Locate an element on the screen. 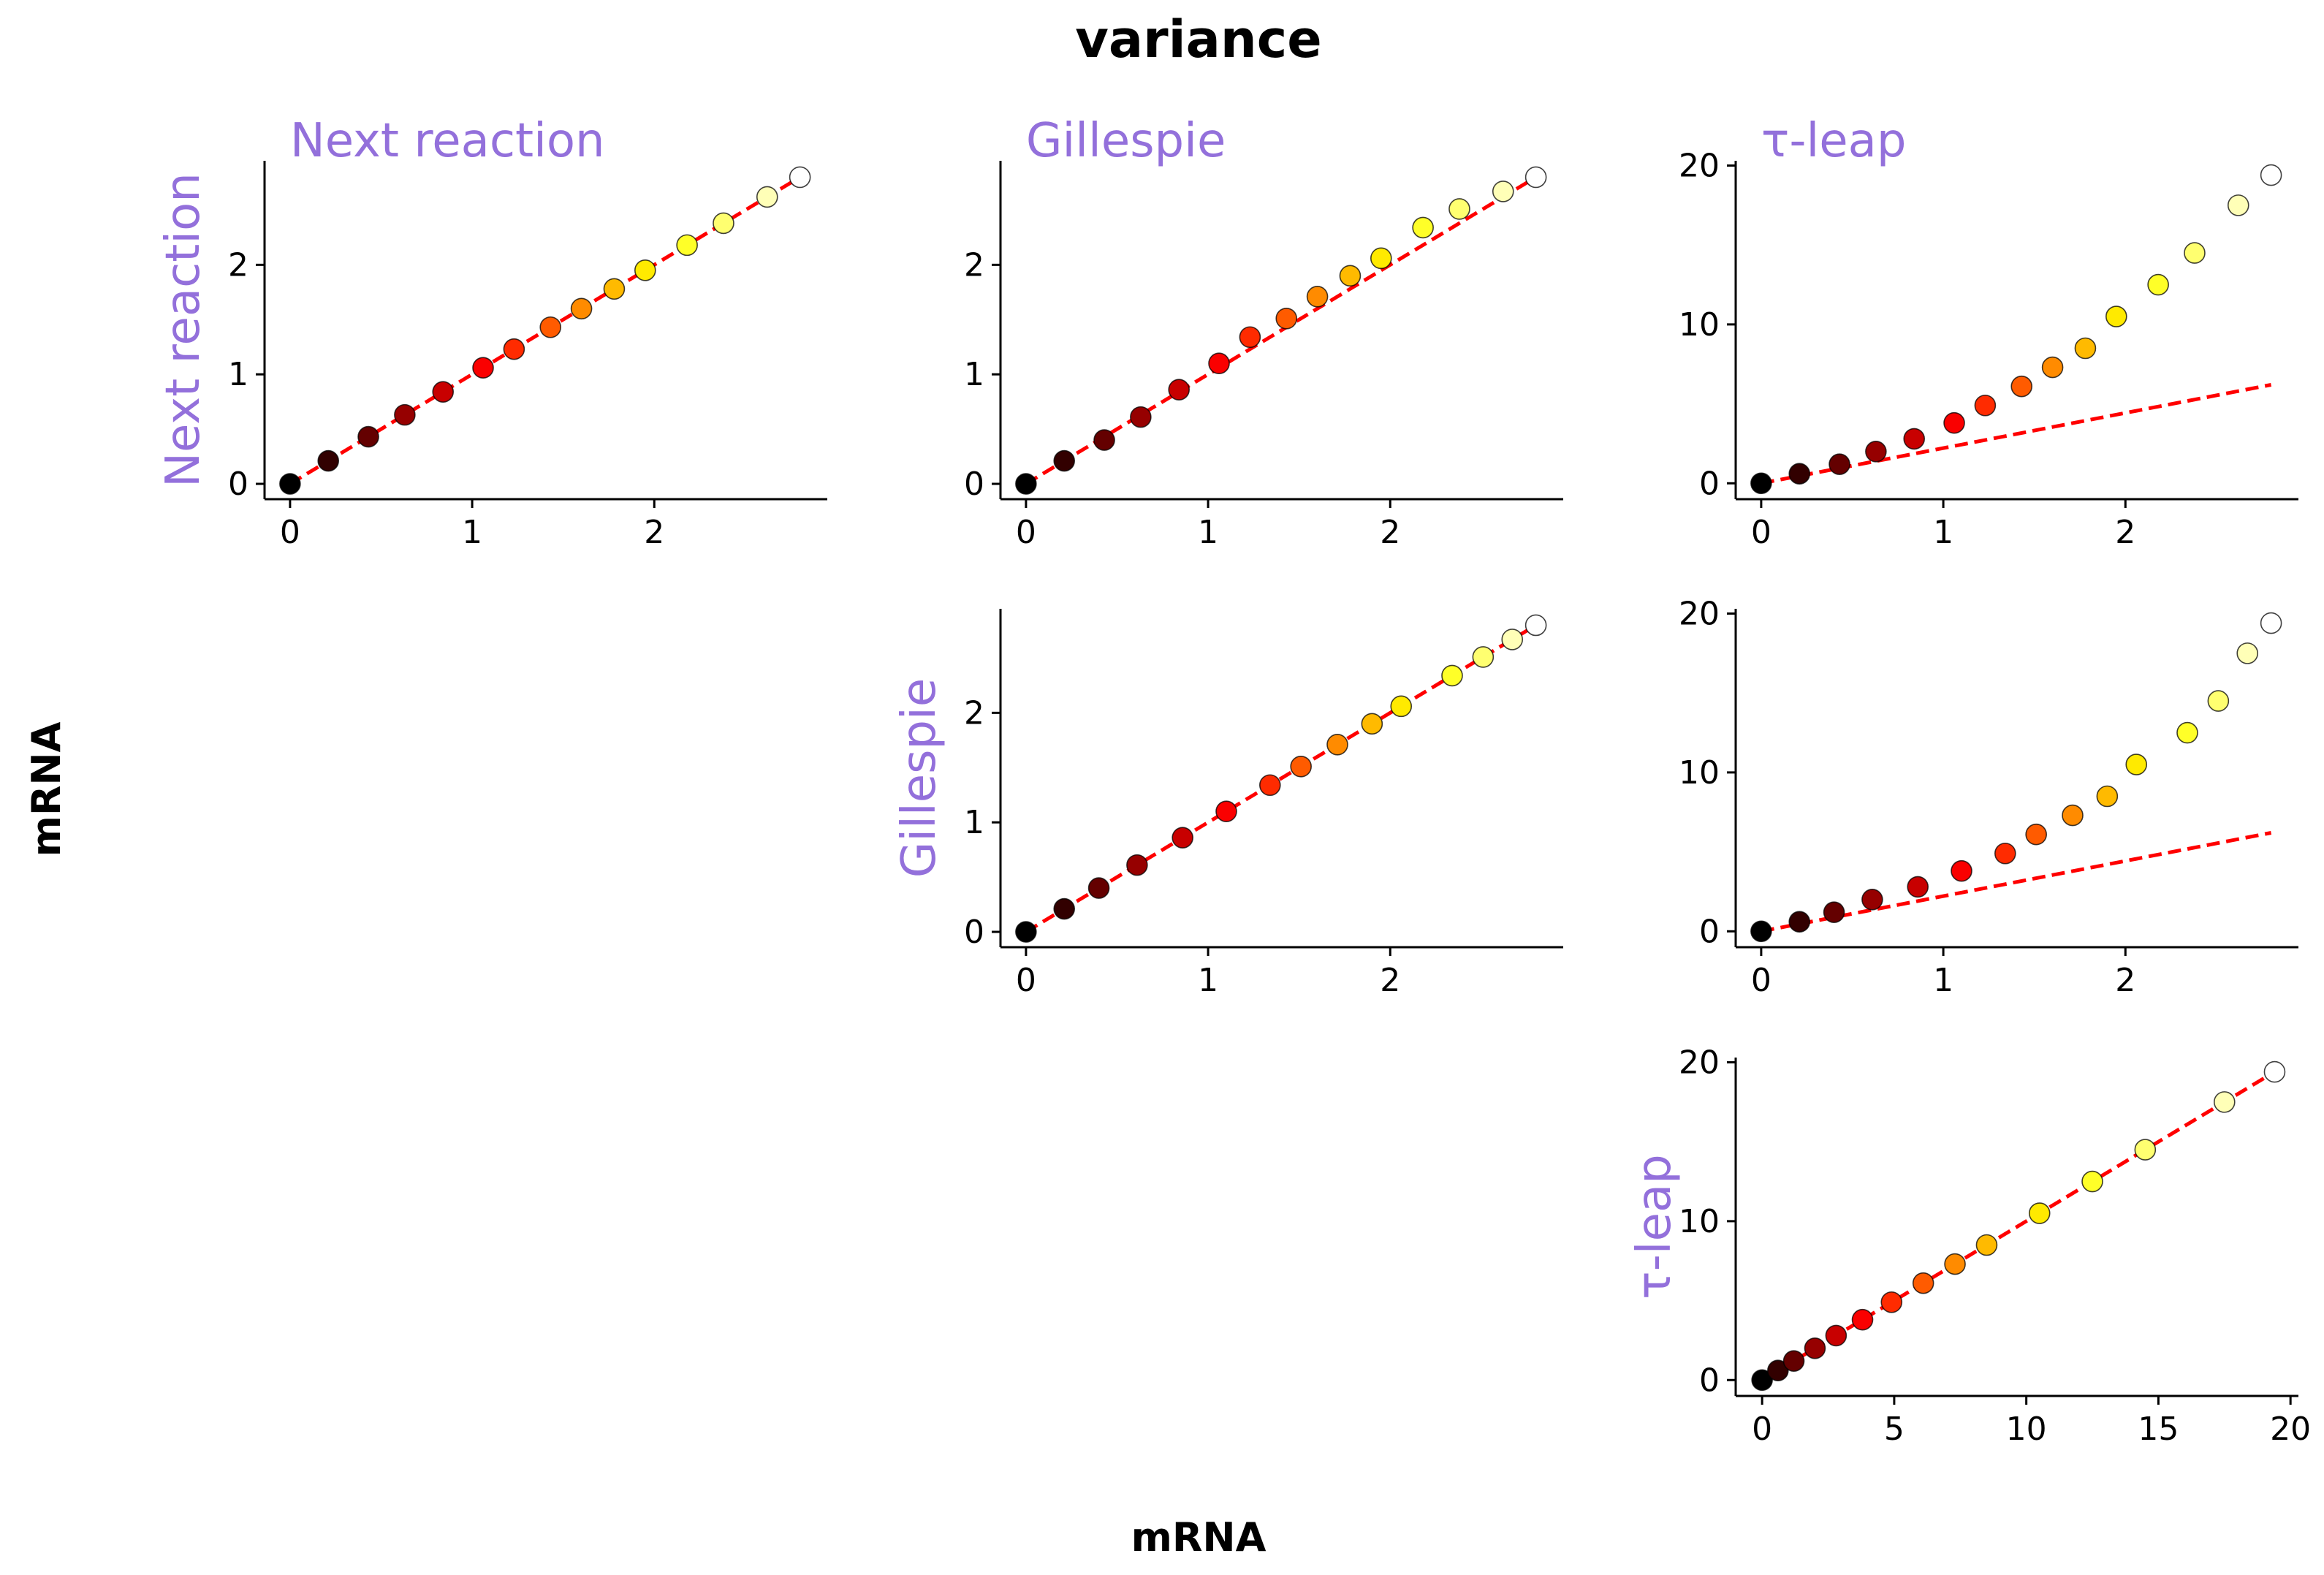  panel-5: 0 5 10 15 20 0 10 20 τ-leap is located at coordinates (1969, 1246).